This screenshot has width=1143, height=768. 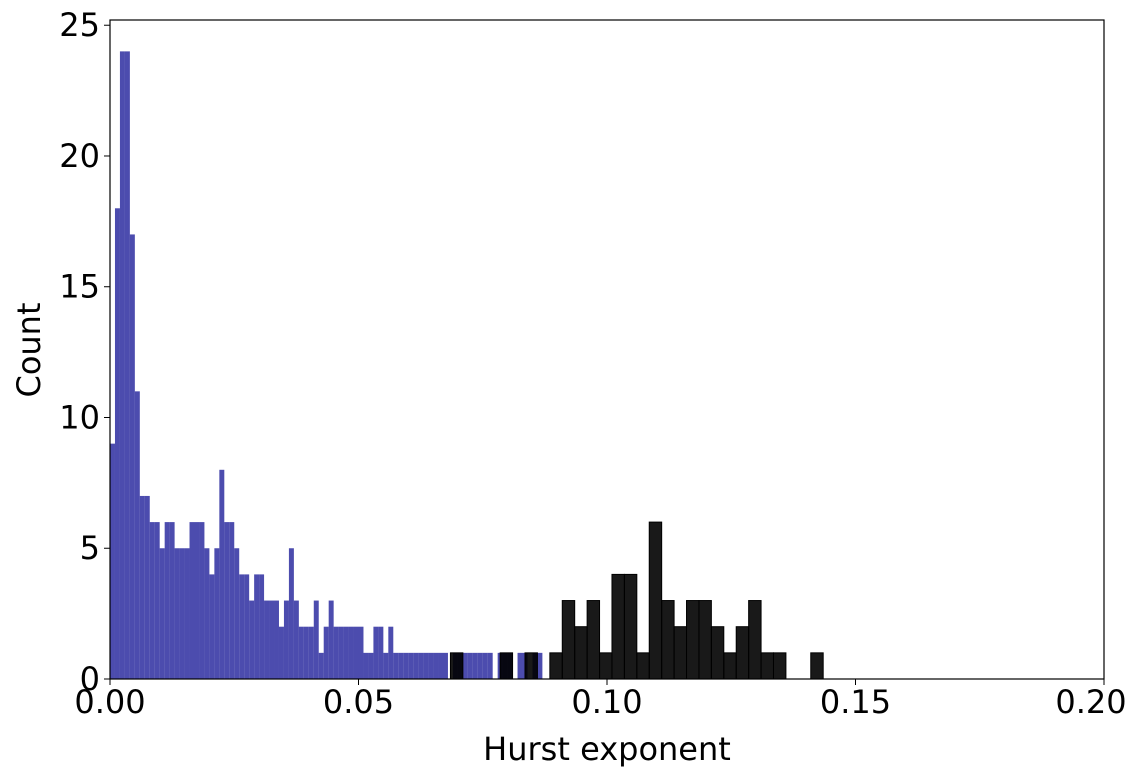 What do you see at coordinates (607, 749) in the screenshot?
I see `x-axis-label: Hurst exponent` at bounding box center [607, 749].